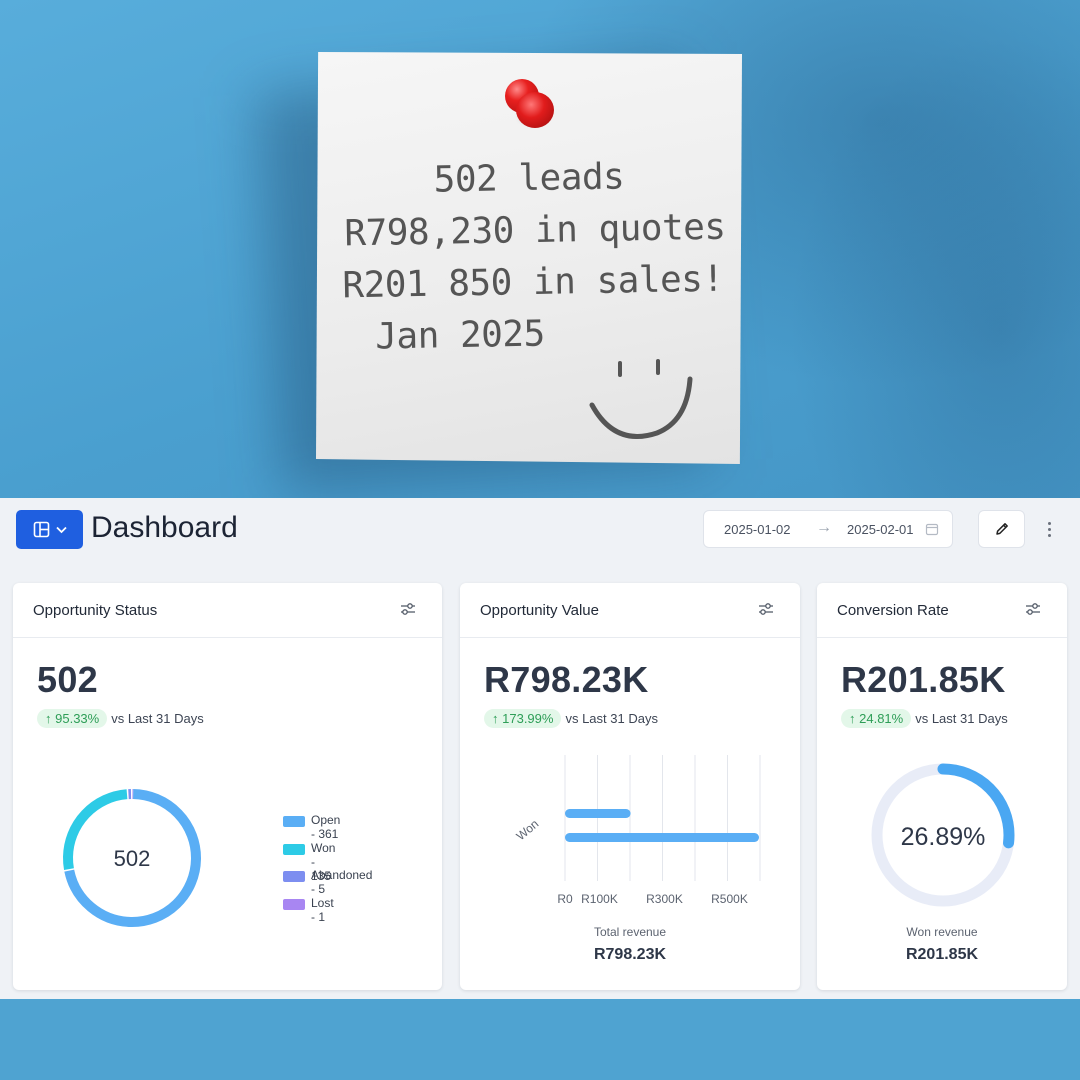  Describe the element at coordinates (533, 282) in the screenshot. I see `note-line-sales: R201 850 in sales!` at that location.